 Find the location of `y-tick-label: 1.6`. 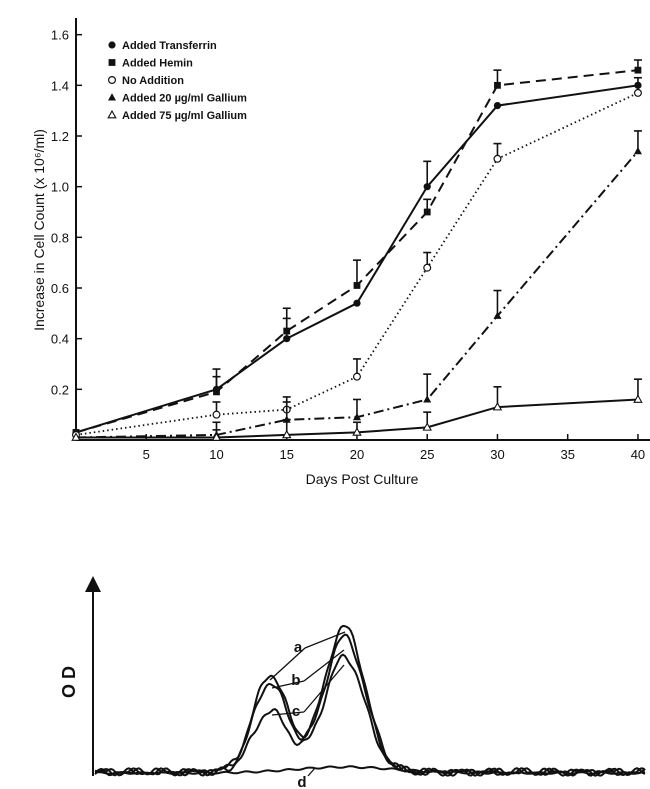

y-tick-label: 1.6 is located at coordinates (60, 35).